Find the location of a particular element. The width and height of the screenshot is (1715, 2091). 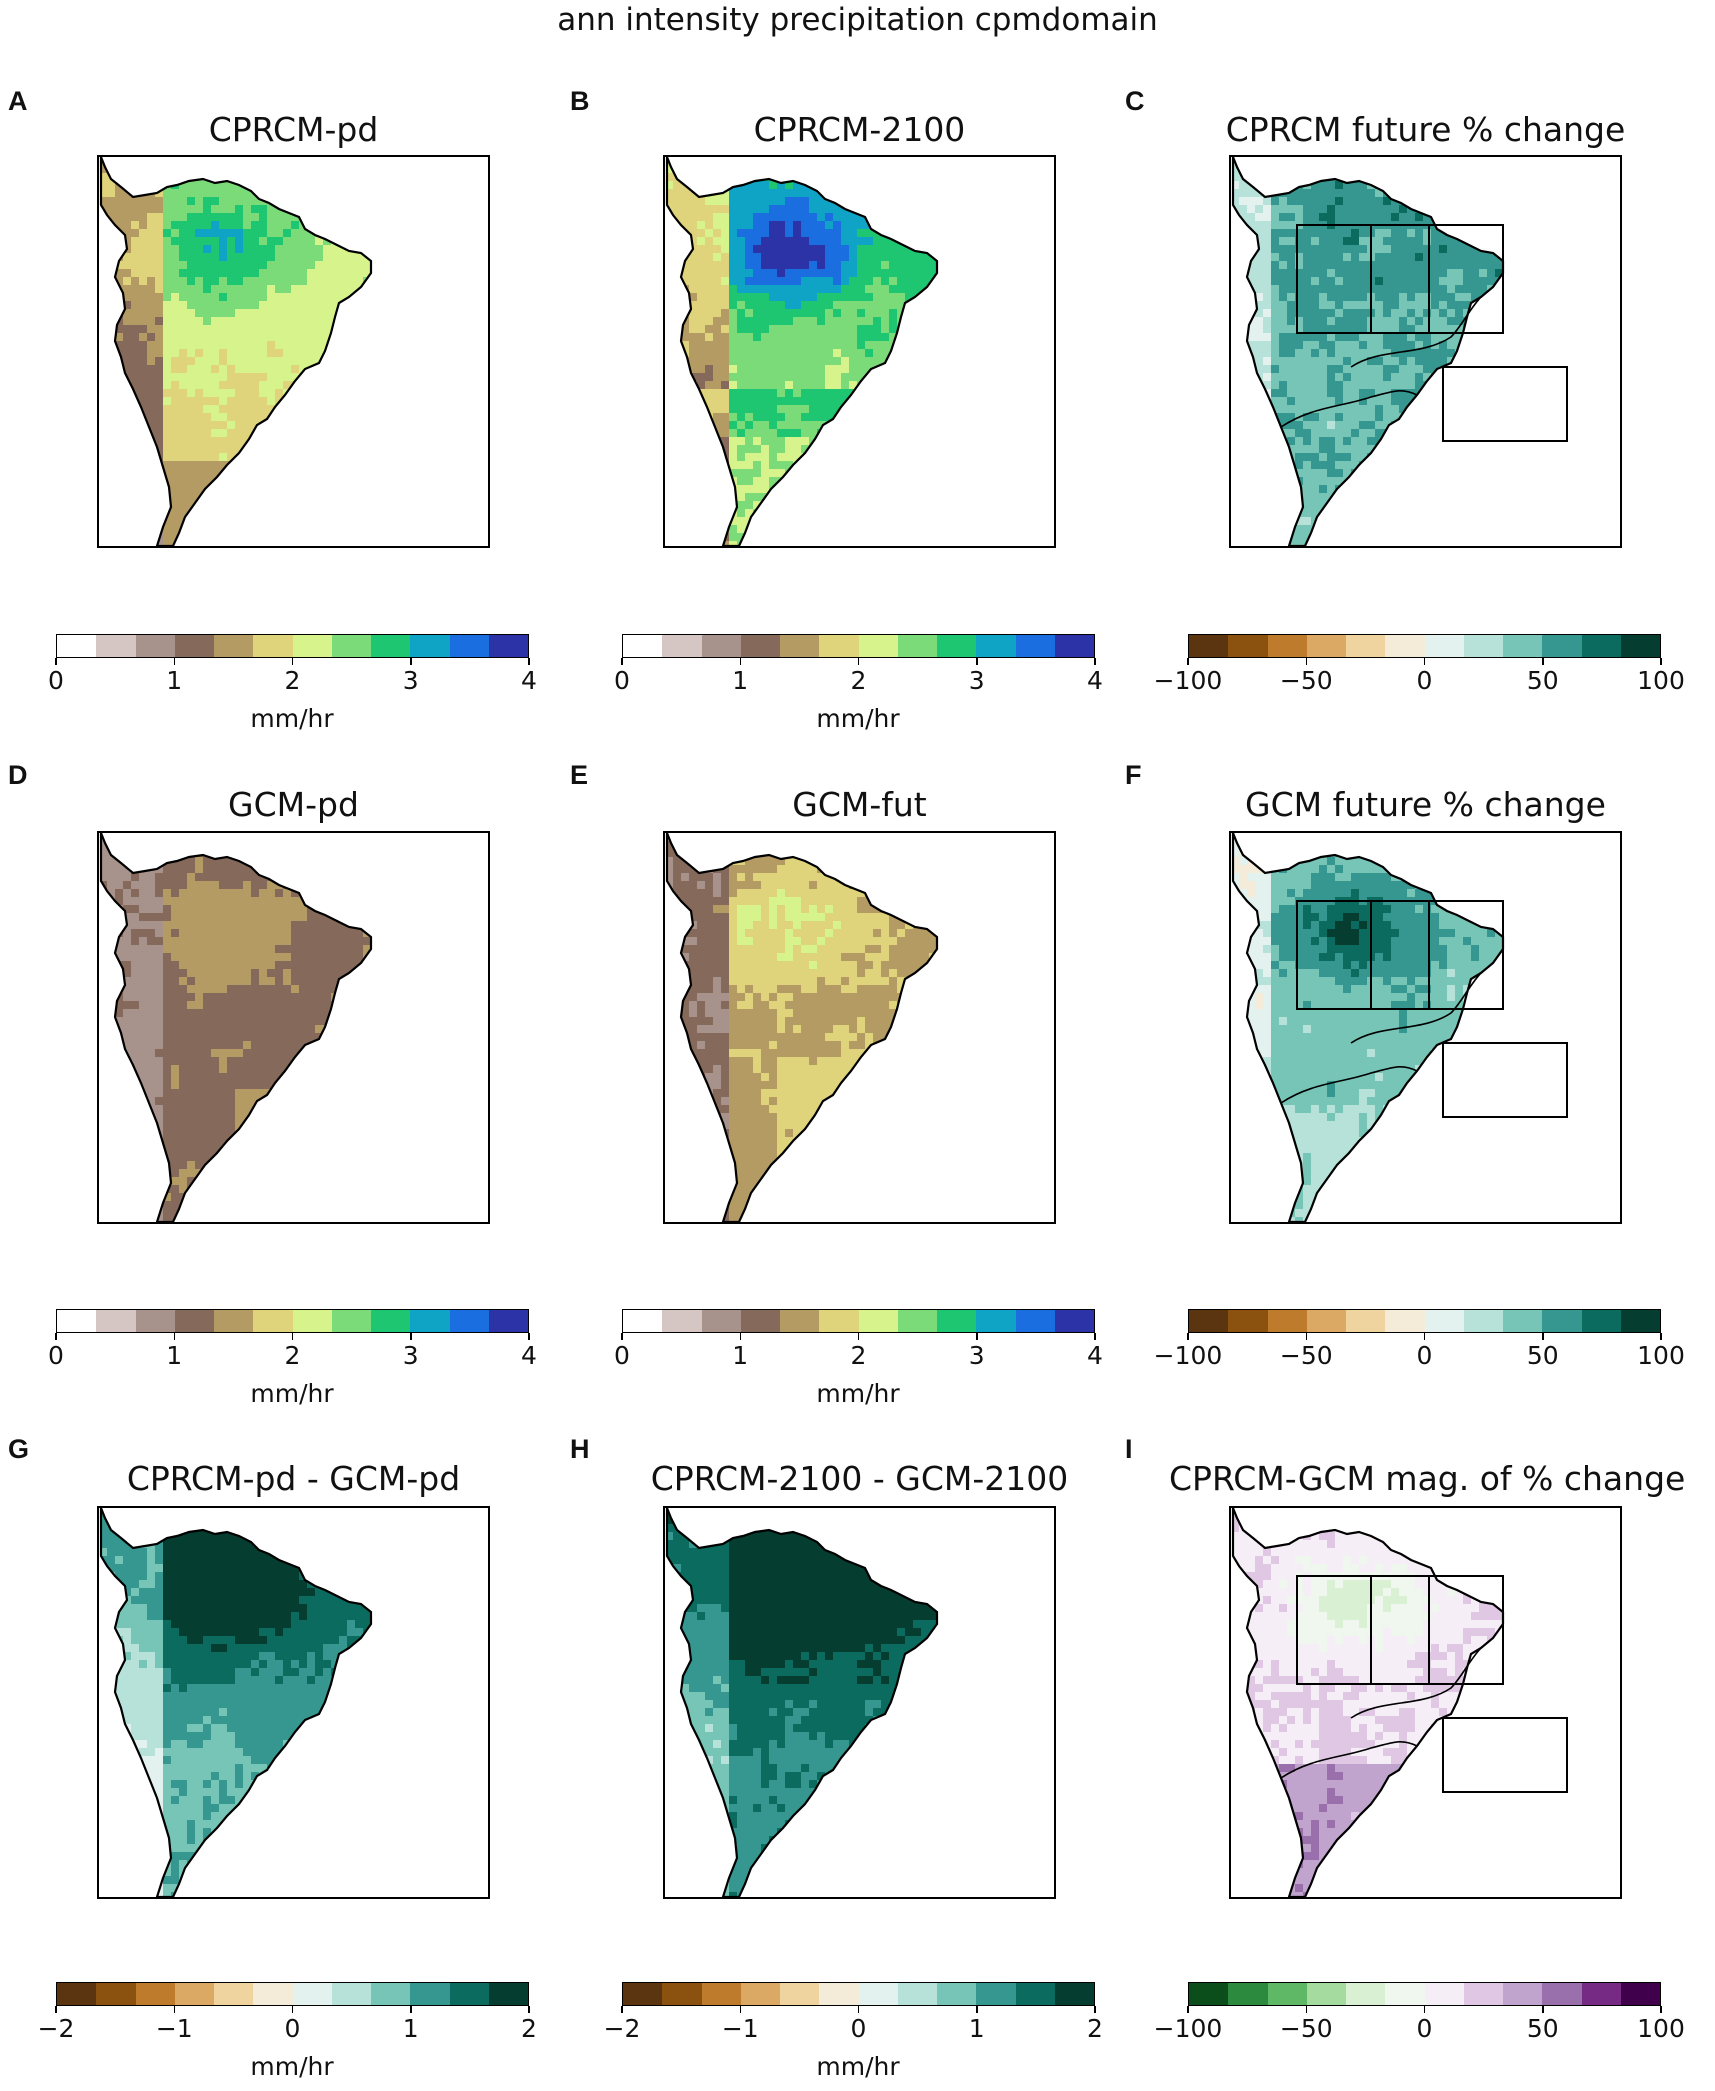

colorbar-tick-label: 0 is located at coordinates (1424, 680).